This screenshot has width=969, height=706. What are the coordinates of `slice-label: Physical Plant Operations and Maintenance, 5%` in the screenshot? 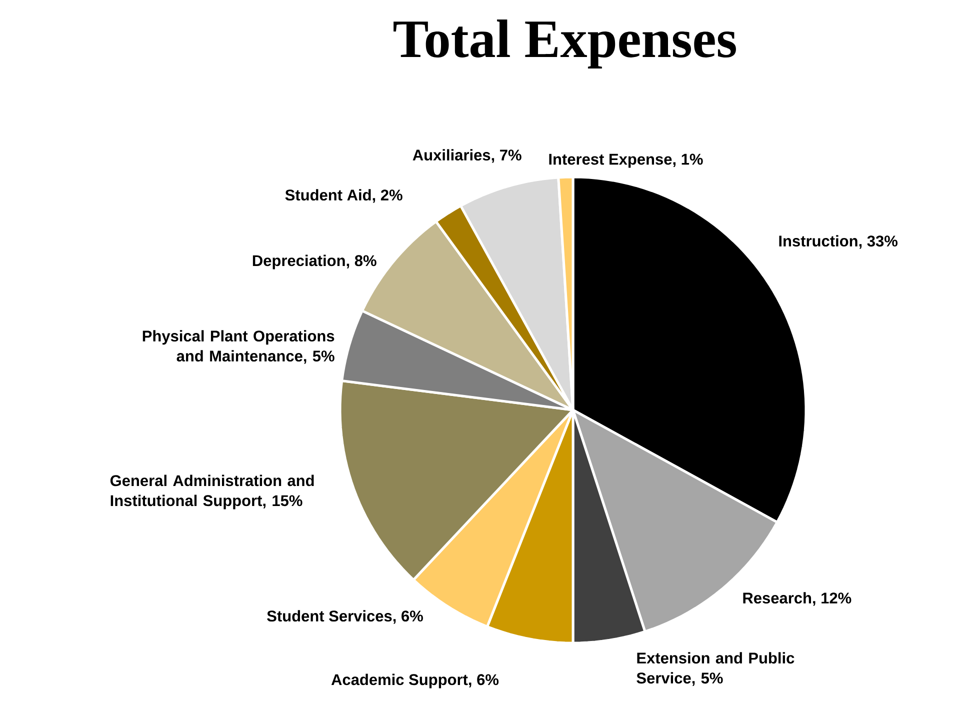 It's located at (238, 347).